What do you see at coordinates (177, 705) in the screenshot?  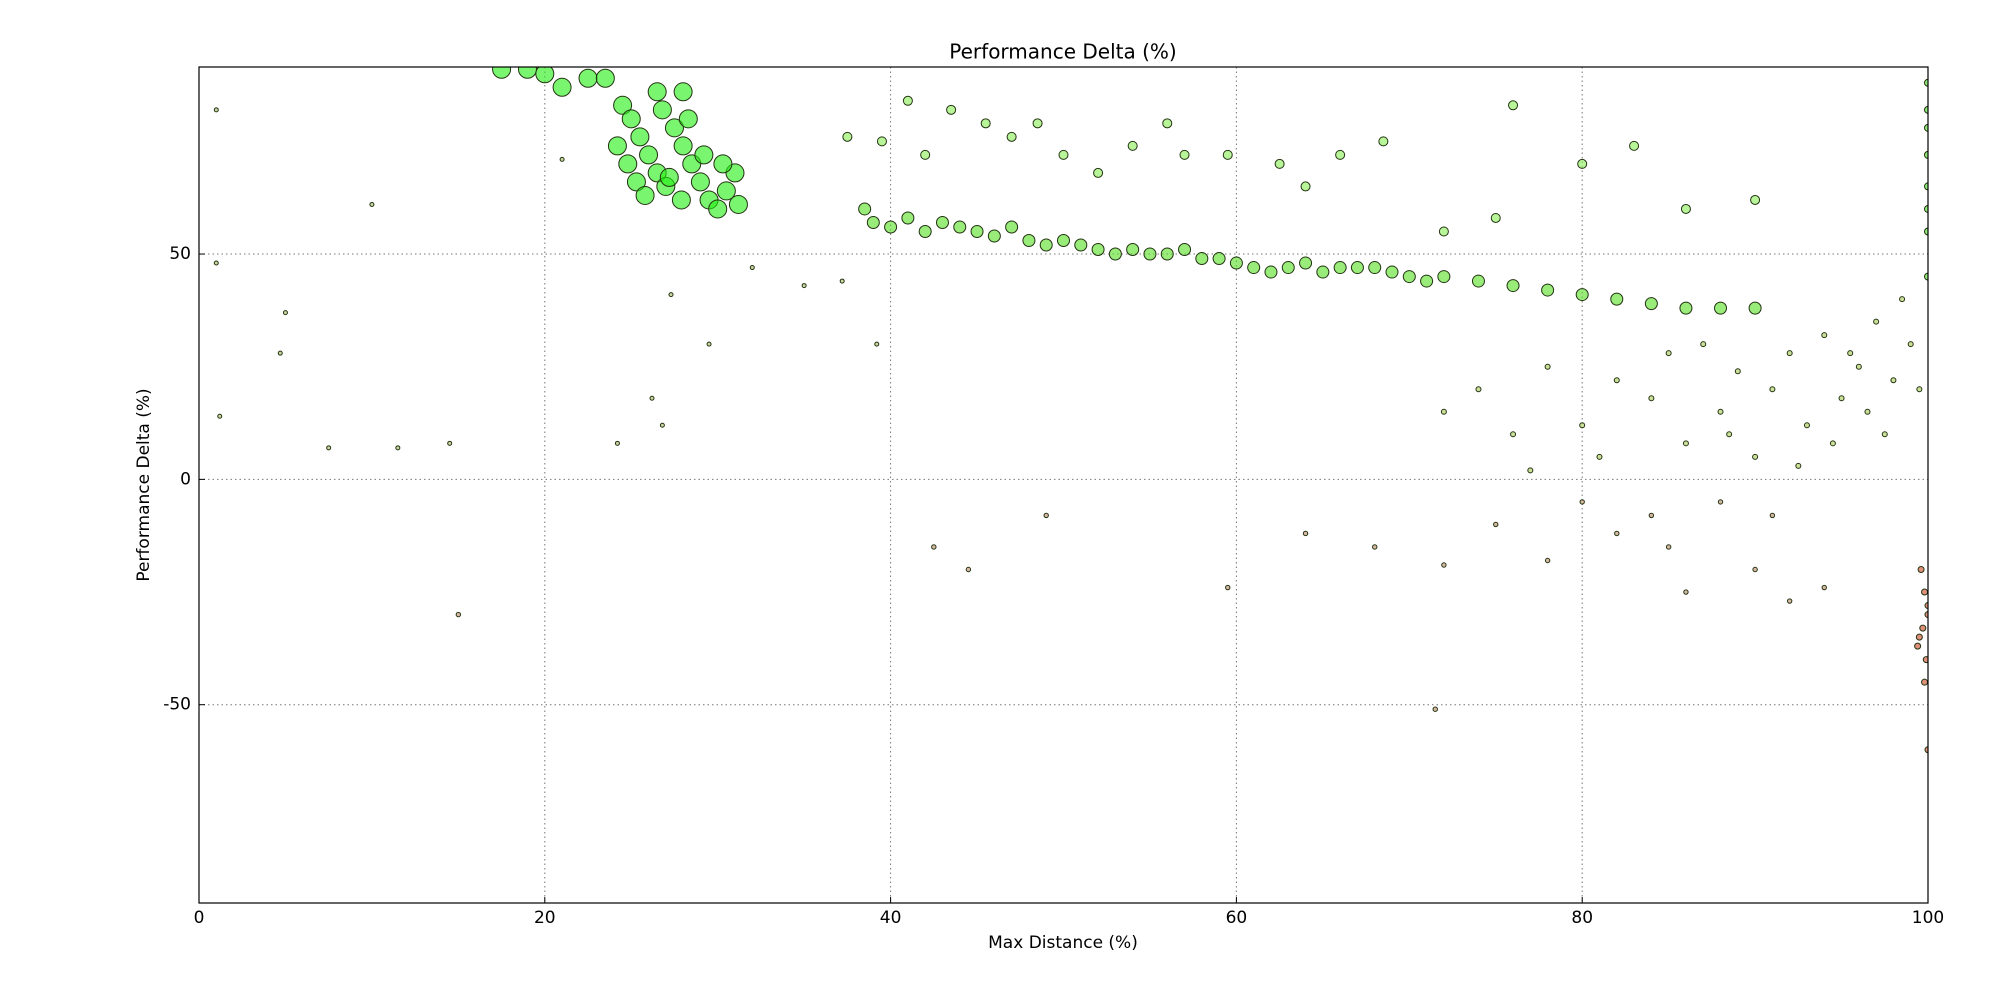 I see `y-tick-label: -50` at bounding box center [177, 705].